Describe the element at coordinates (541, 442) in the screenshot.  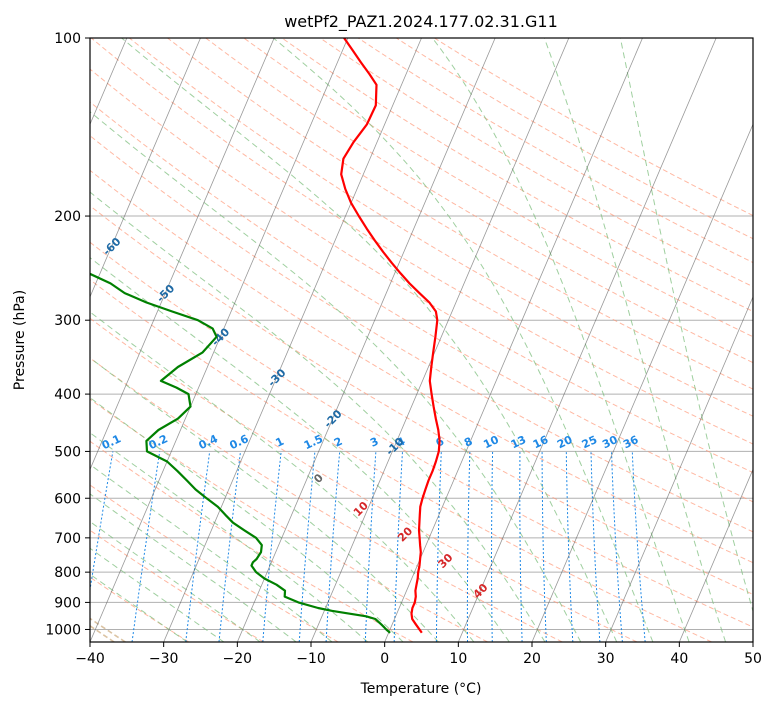
I see `mixing-ratio-label: 16` at that location.